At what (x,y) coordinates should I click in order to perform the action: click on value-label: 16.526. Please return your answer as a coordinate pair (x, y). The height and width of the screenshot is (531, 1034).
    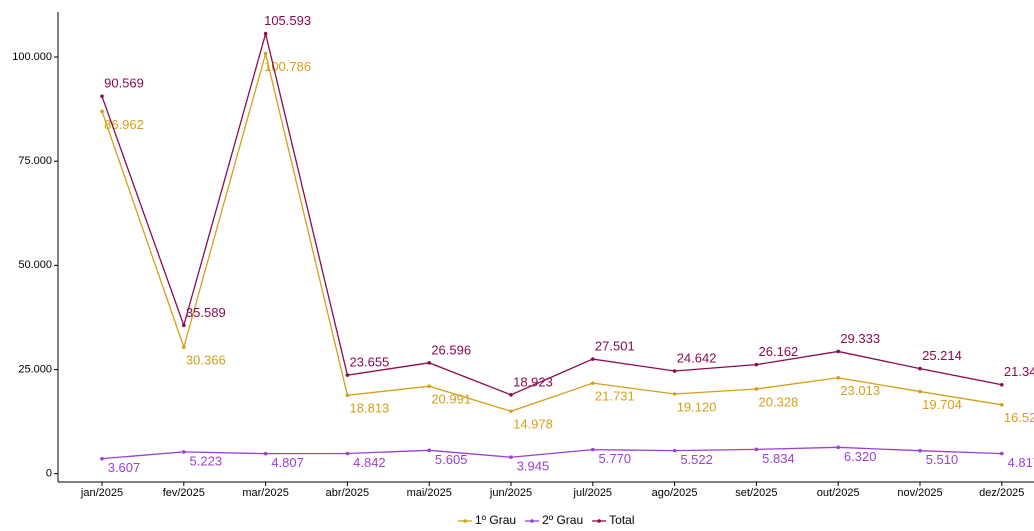
    Looking at the image, I should click on (1019, 417).